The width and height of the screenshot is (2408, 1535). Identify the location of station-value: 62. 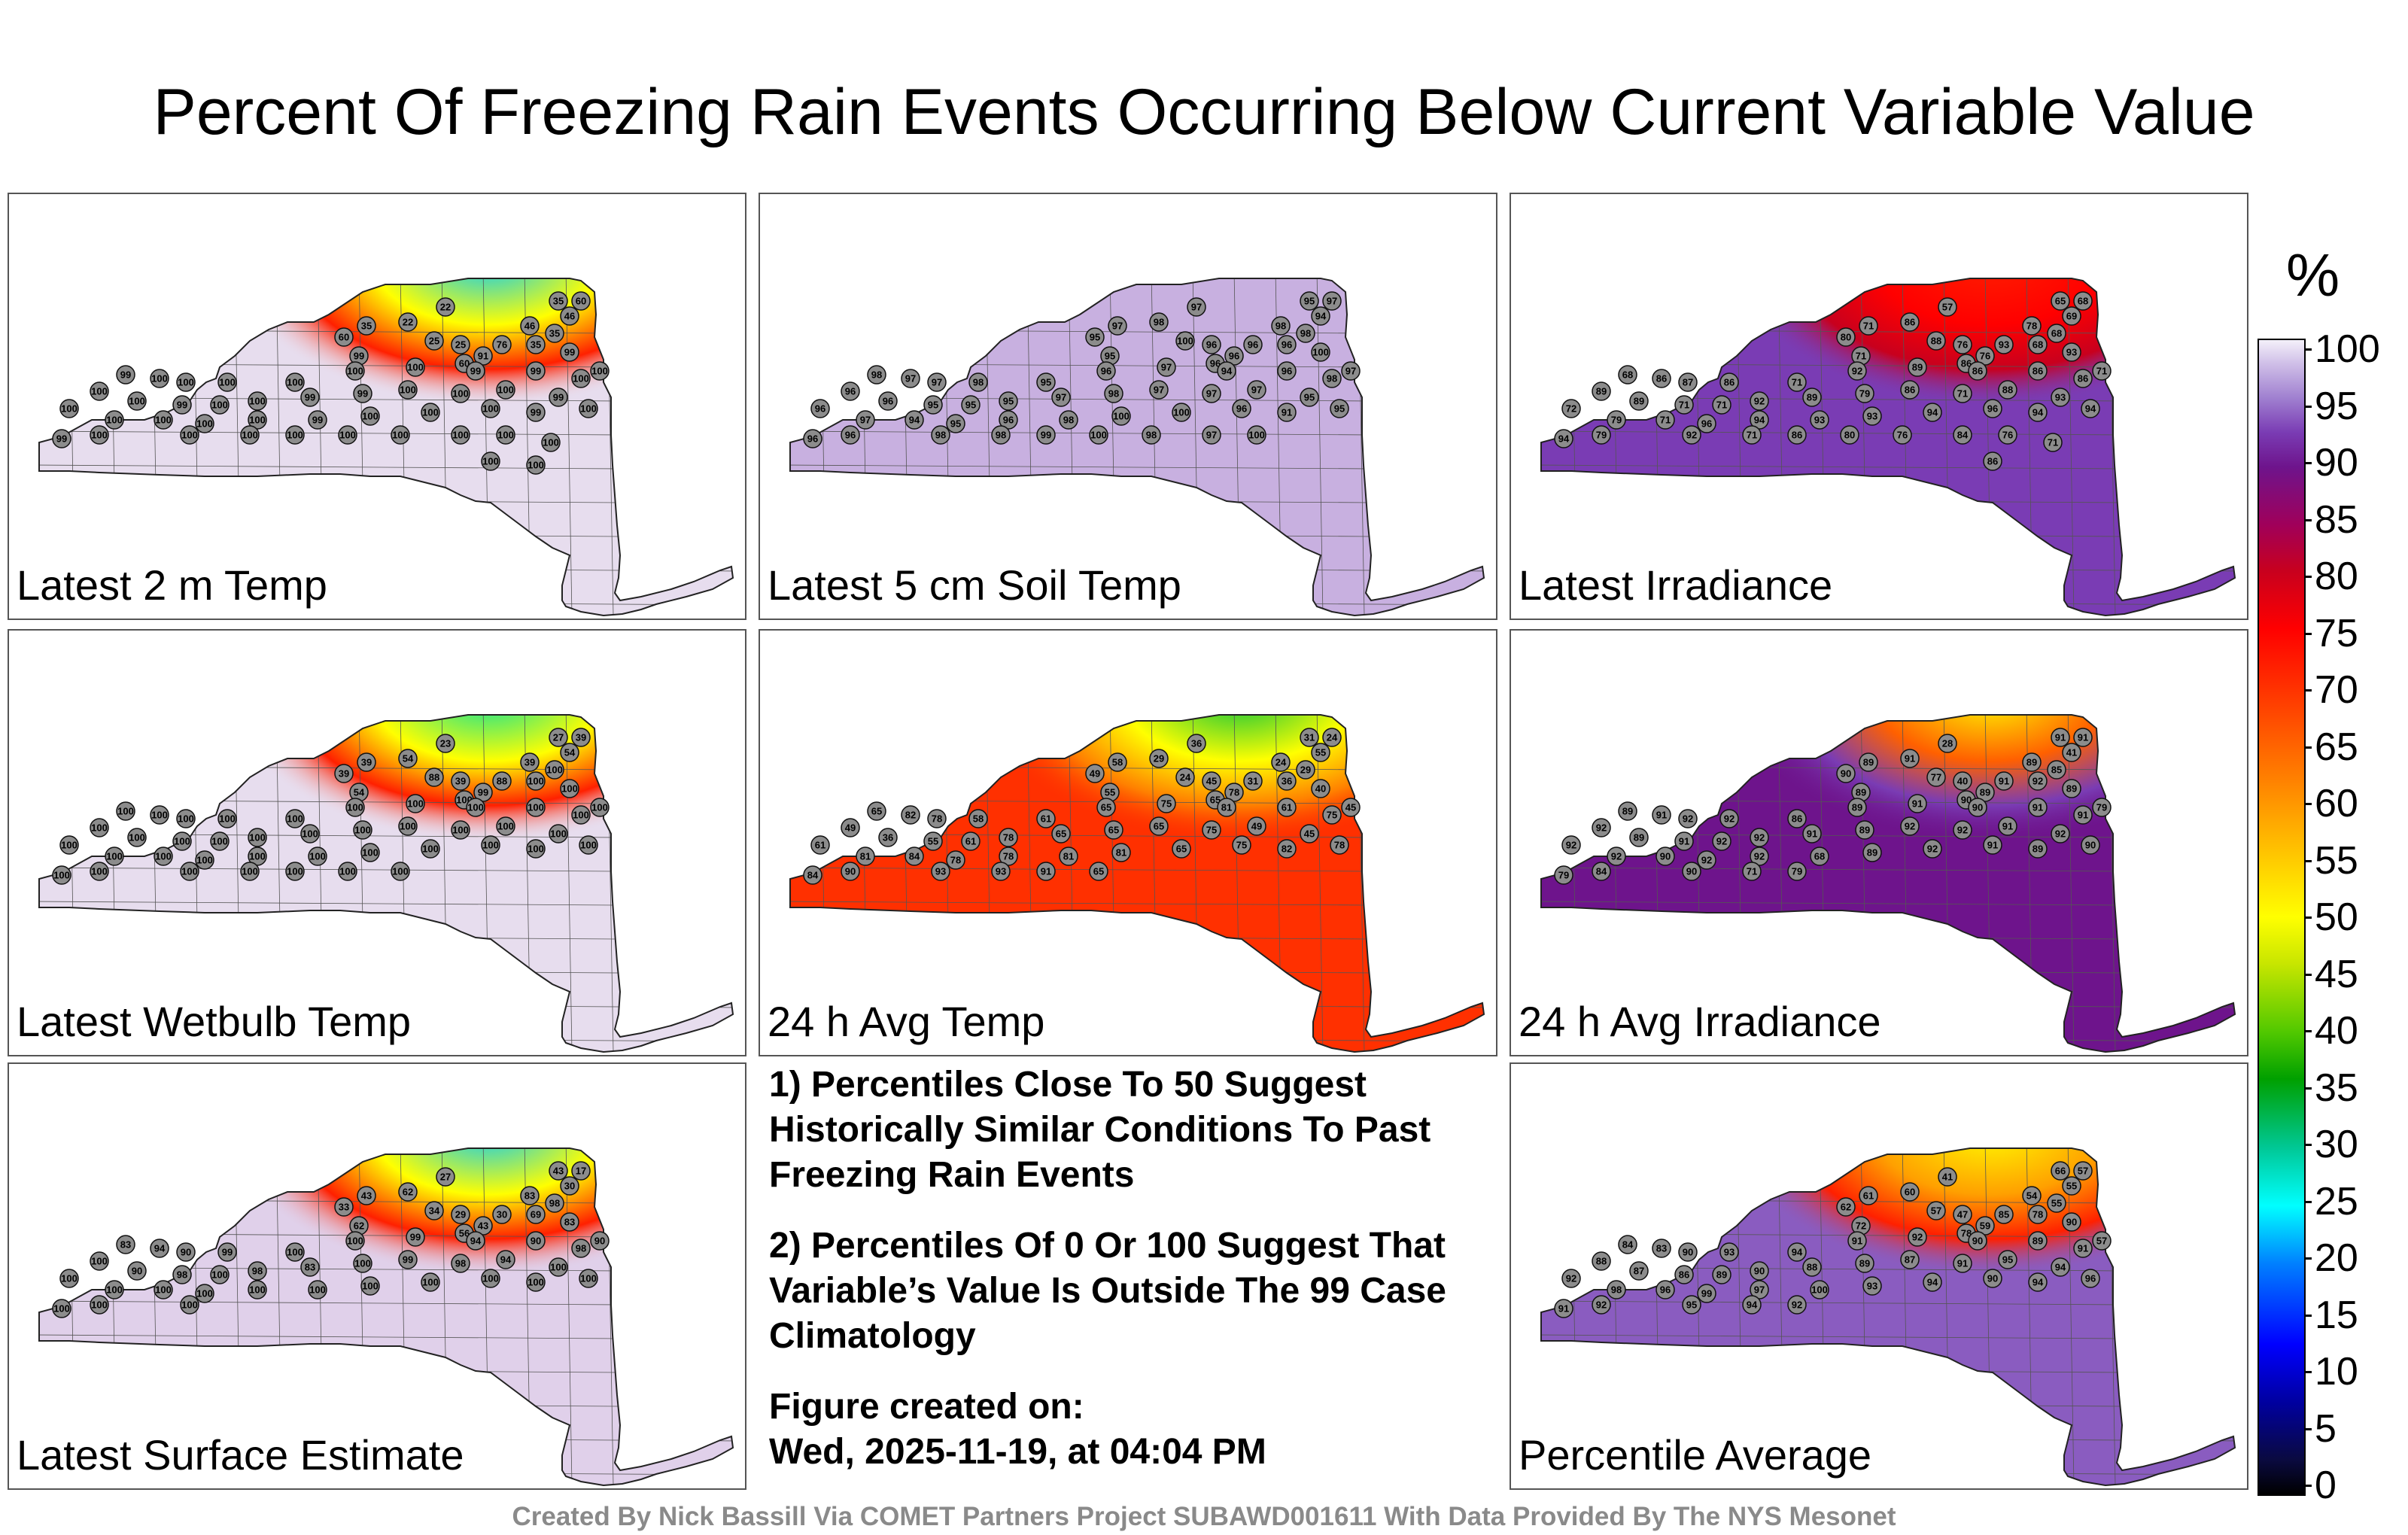
(408, 1192).